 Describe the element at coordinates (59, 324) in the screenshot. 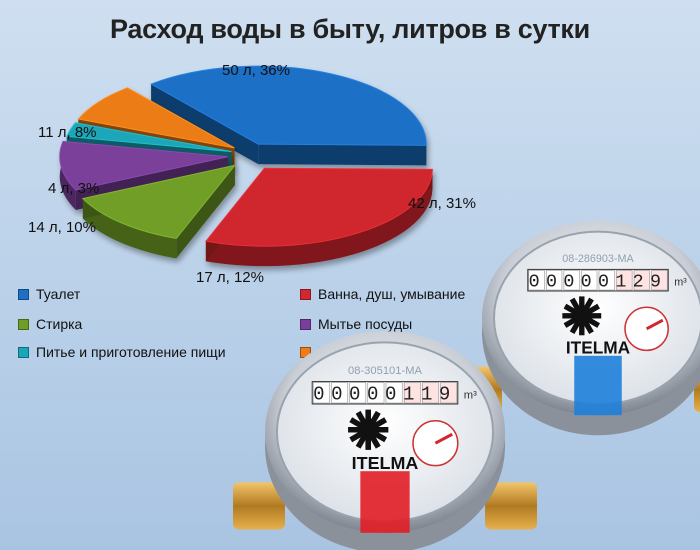

I see `legend-label: Стирка` at that location.